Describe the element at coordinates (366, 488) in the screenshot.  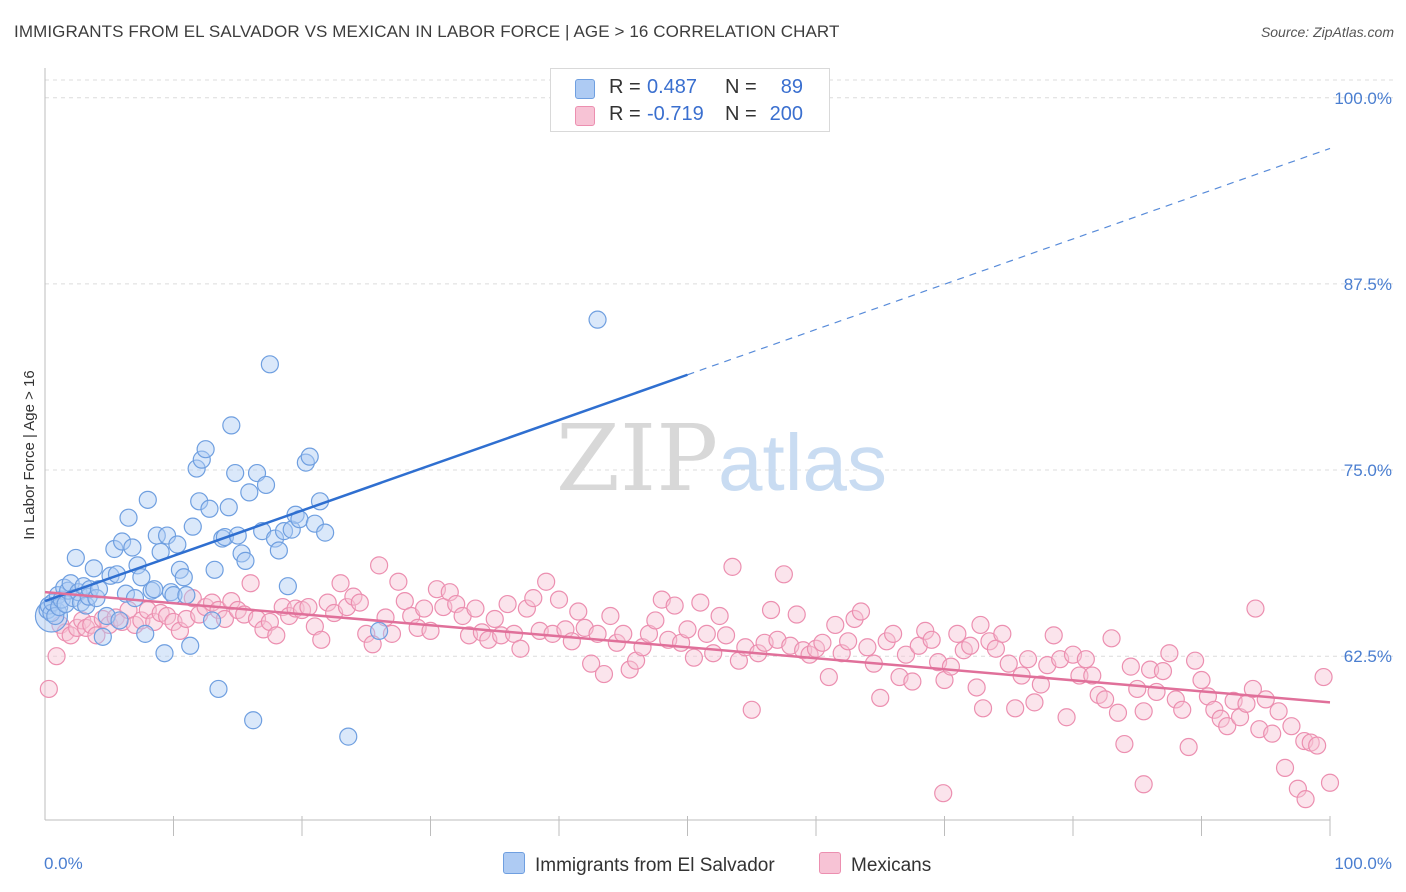
I see `el-salvador-trend-line` at that location.